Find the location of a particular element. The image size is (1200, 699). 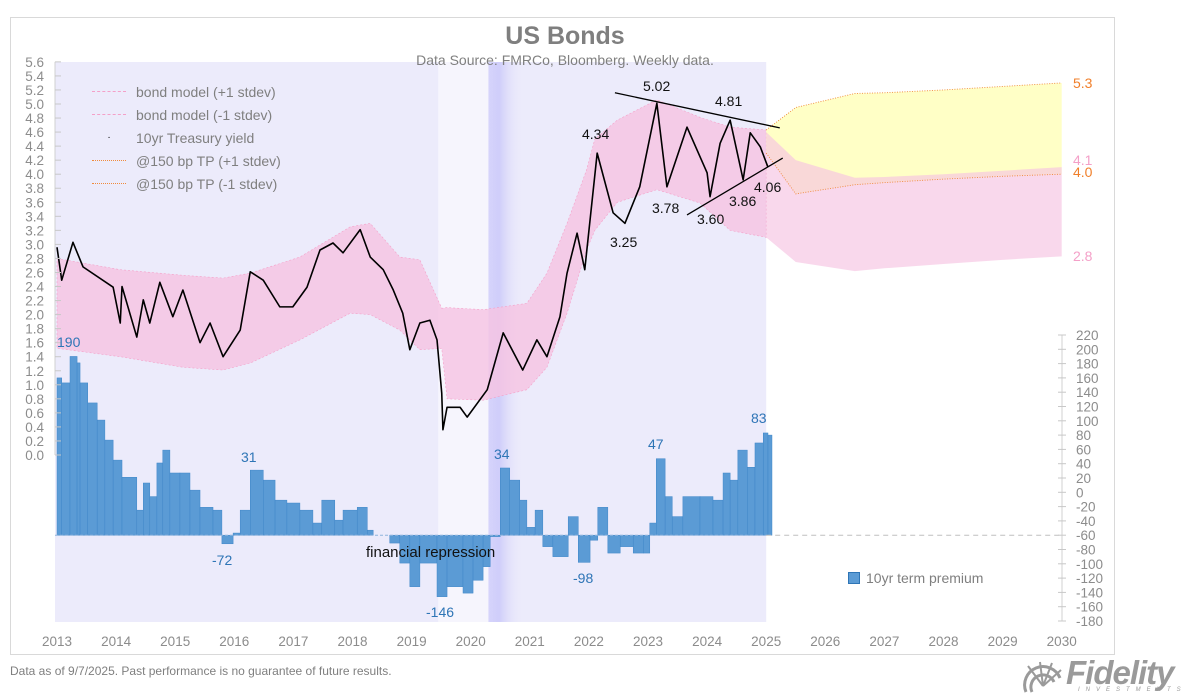

right-axis-tick-label: 20 is located at coordinates (1083, 478).